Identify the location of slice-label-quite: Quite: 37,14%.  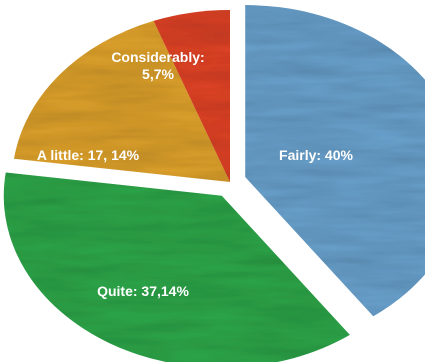
(143, 291).